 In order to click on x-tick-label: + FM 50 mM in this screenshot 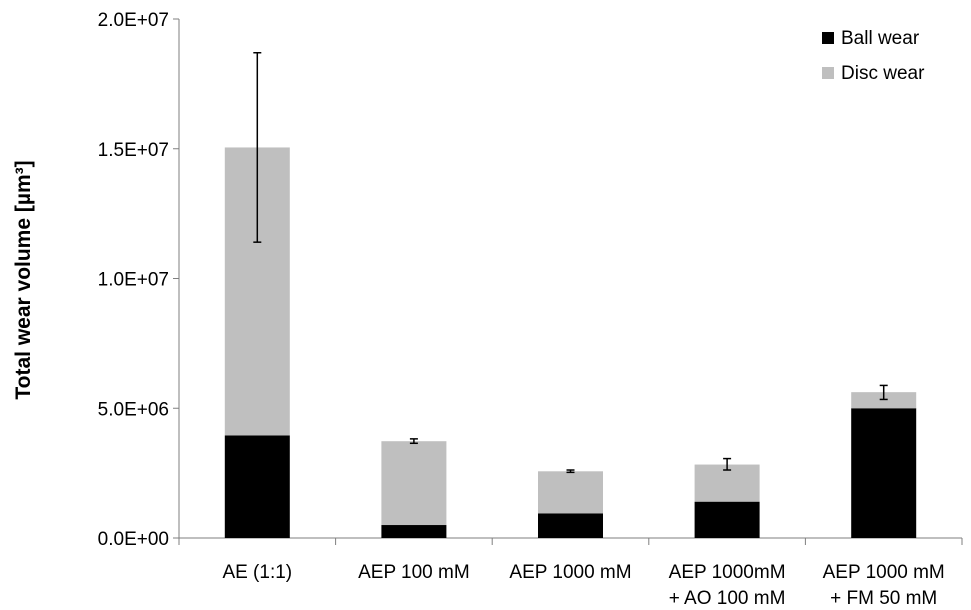, I will do `click(883, 598)`.